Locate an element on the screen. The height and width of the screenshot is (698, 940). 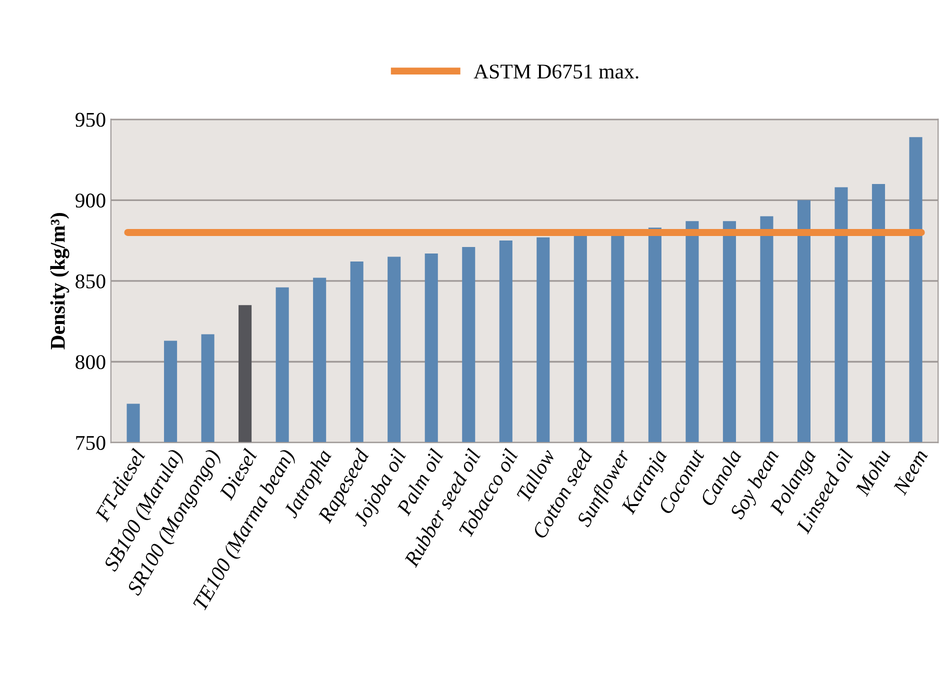
y-tick-label: 800 is located at coordinates (91, 362).